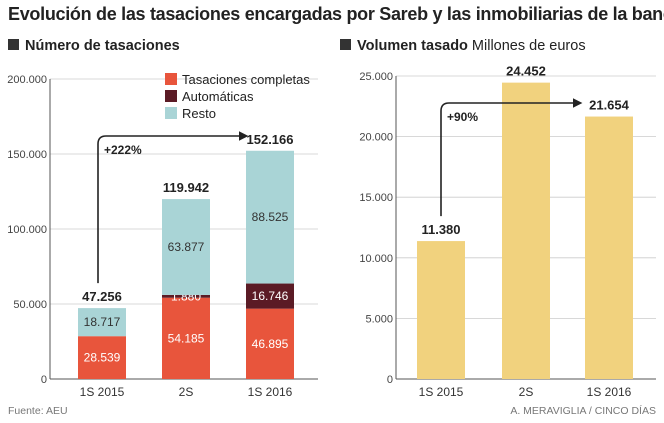 The width and height of the screenshot is (664, 423). Describe the element at coordinates (376, 138) in the screenshot. I see `y-tick-label: 20.000` at that location.